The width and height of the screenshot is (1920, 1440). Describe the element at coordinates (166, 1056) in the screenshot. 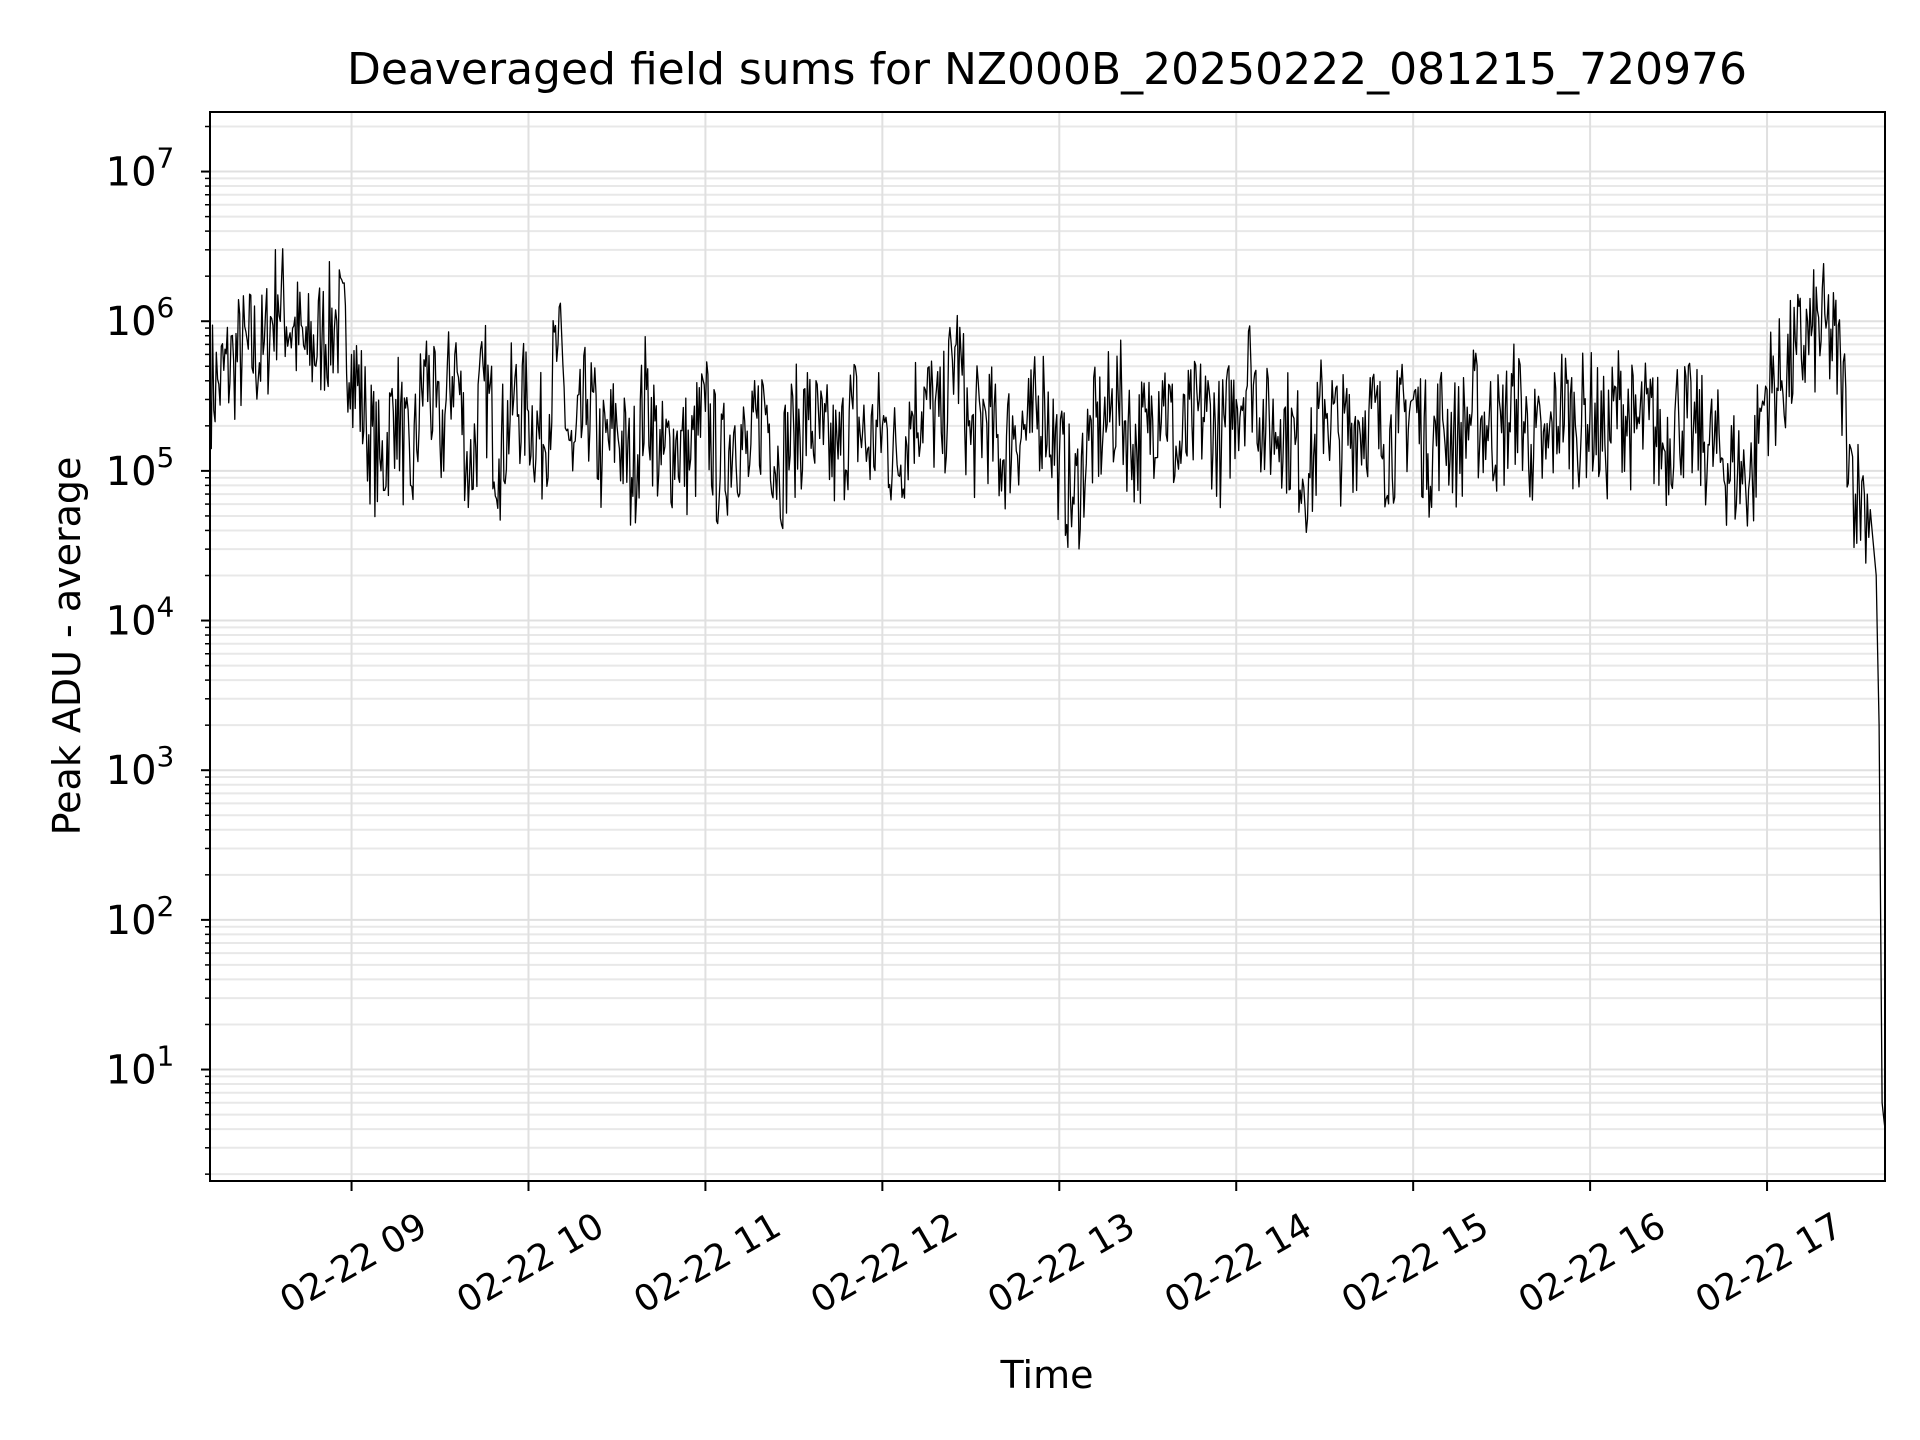

I see `y-tick-exponent: 1` at that location.